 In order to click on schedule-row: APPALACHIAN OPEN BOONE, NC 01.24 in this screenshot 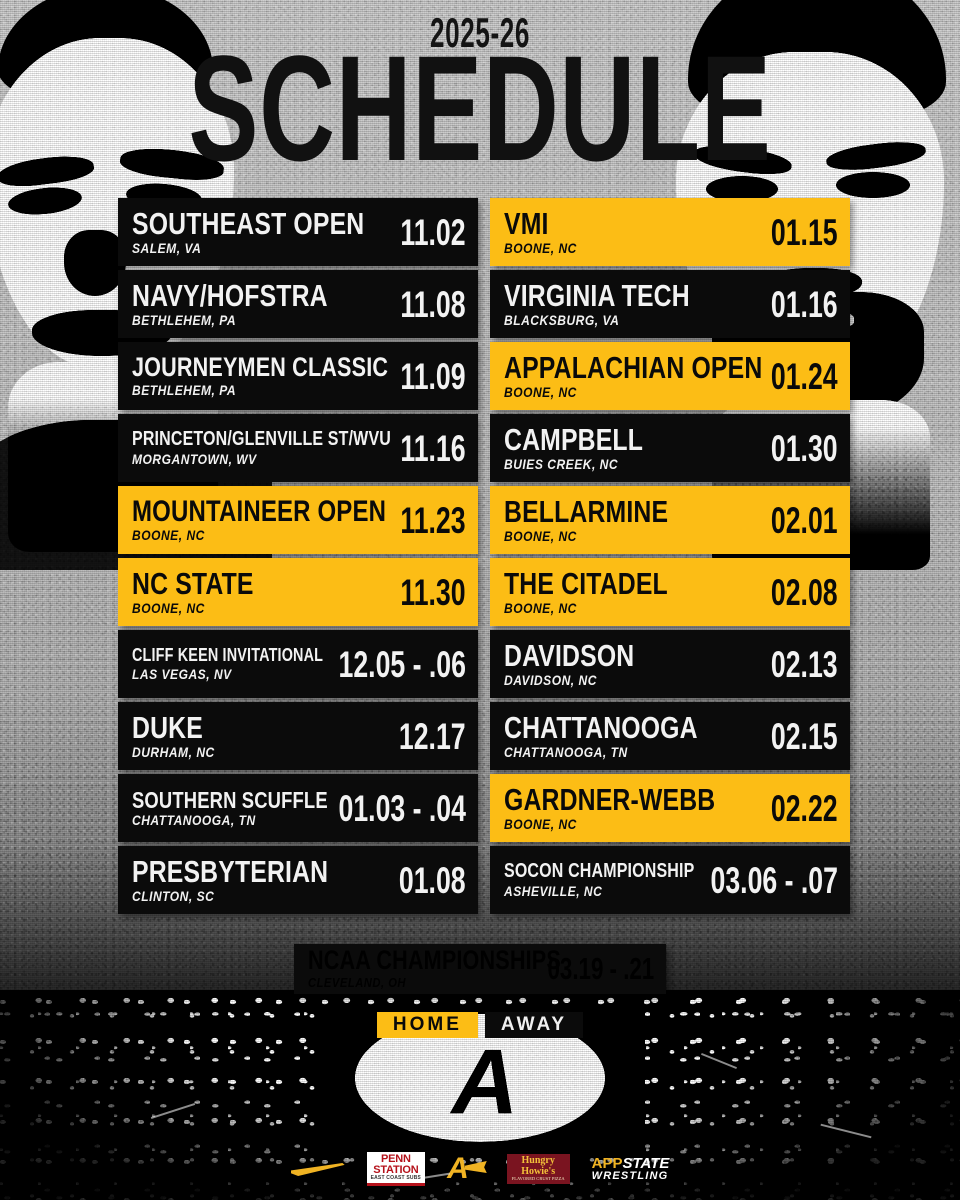, I will do `click(670, 376)`.